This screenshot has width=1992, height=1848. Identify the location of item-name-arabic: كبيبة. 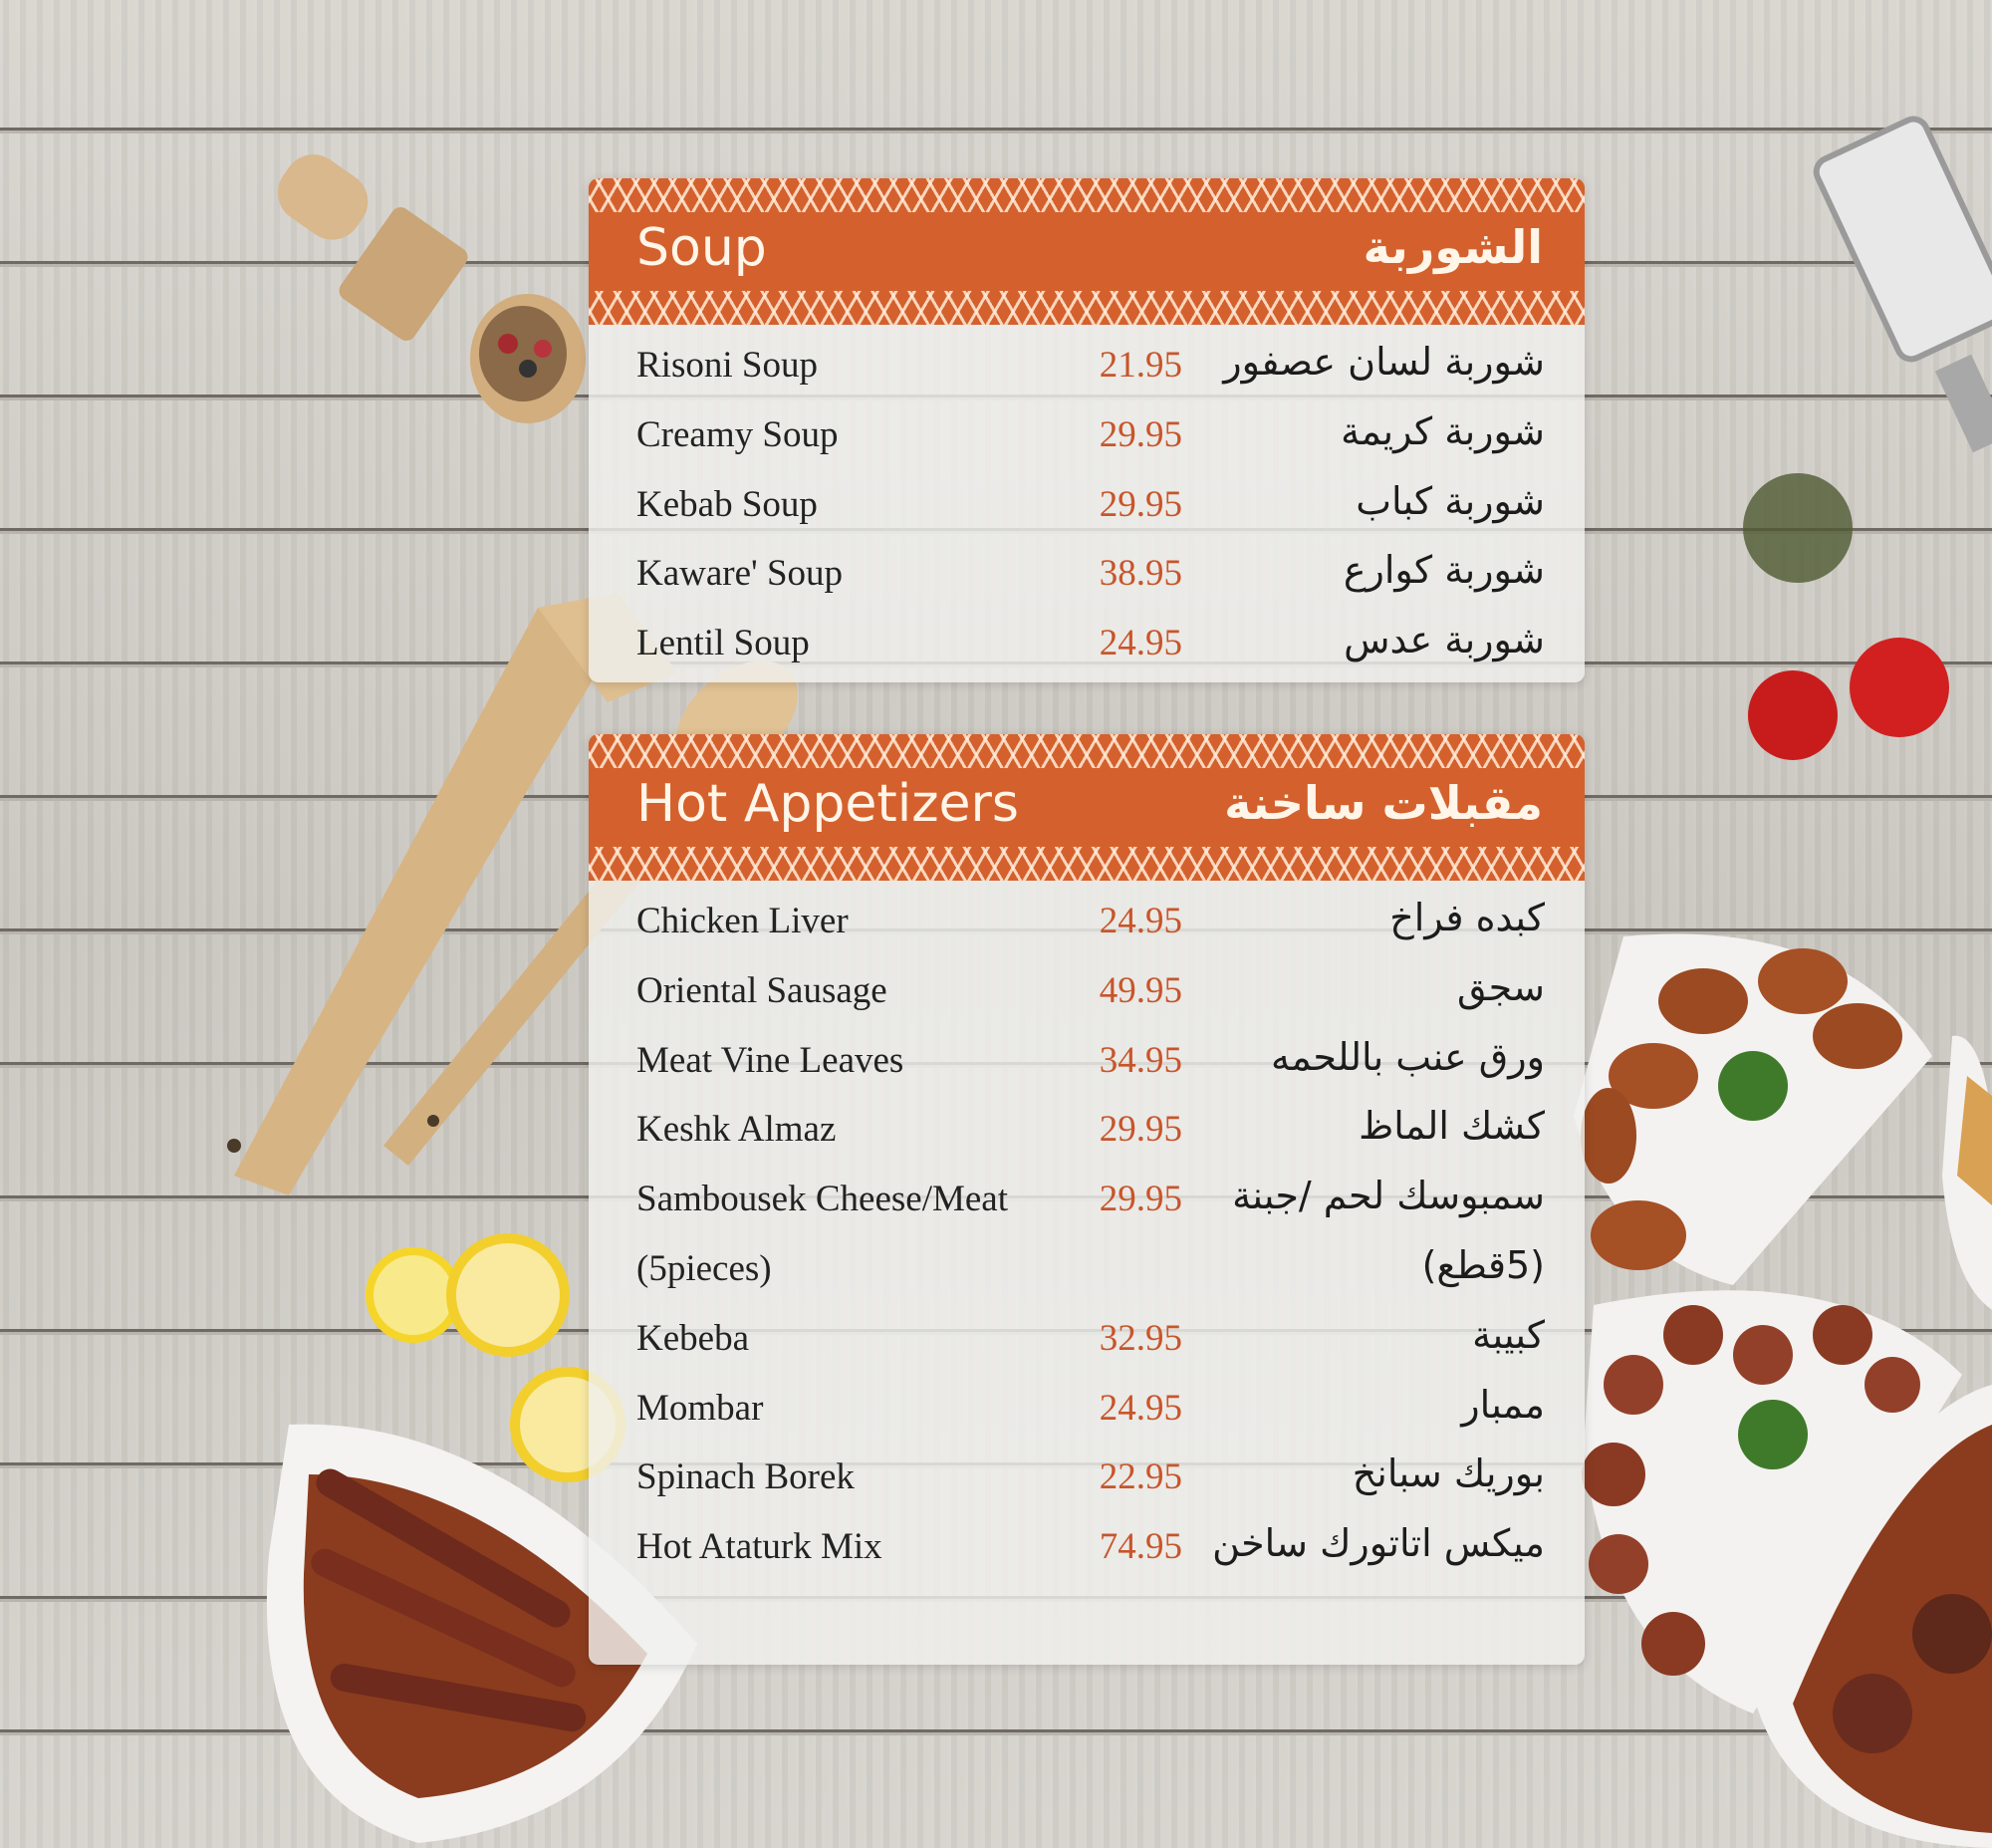
(1508, 1335).